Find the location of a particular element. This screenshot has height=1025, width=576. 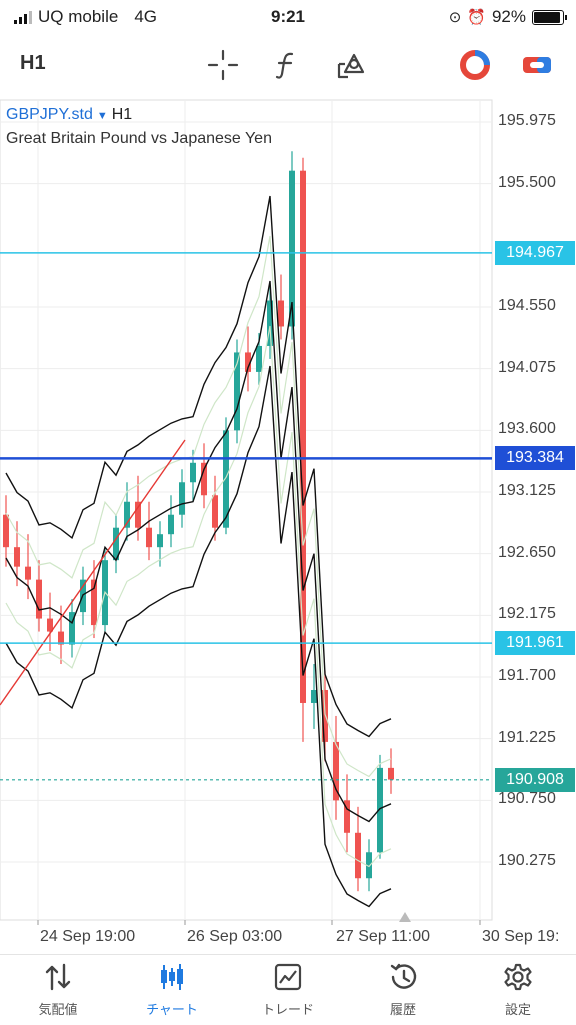

price-axis-label: 193.600 is located at coordinates (527, 429).